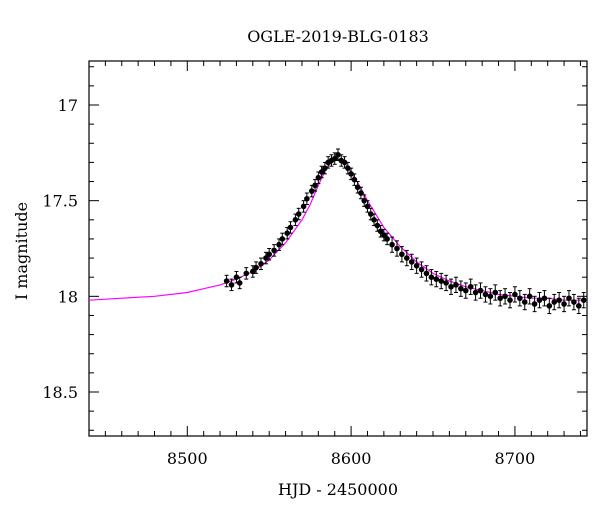  What do you see at coordinates (187, 458) in the screenshot?
I see `x-tick-label: 8500` at bounding box center [187, 458].